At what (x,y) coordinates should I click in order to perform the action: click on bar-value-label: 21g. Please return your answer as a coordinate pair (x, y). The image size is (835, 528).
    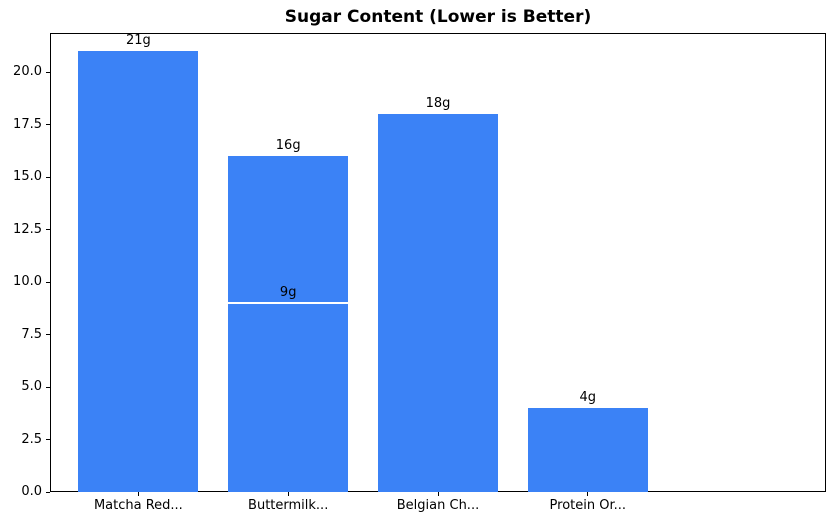
    Looking at the image, I should click on (138, 41).